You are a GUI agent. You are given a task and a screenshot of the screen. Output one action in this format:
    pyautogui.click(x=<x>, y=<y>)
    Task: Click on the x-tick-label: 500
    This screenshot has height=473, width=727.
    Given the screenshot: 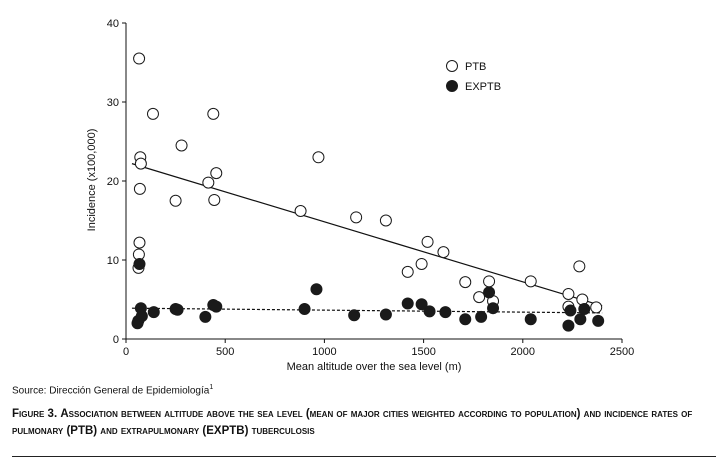 What is the action you would take?
    pyautogui.click(x=225, y=352)
    